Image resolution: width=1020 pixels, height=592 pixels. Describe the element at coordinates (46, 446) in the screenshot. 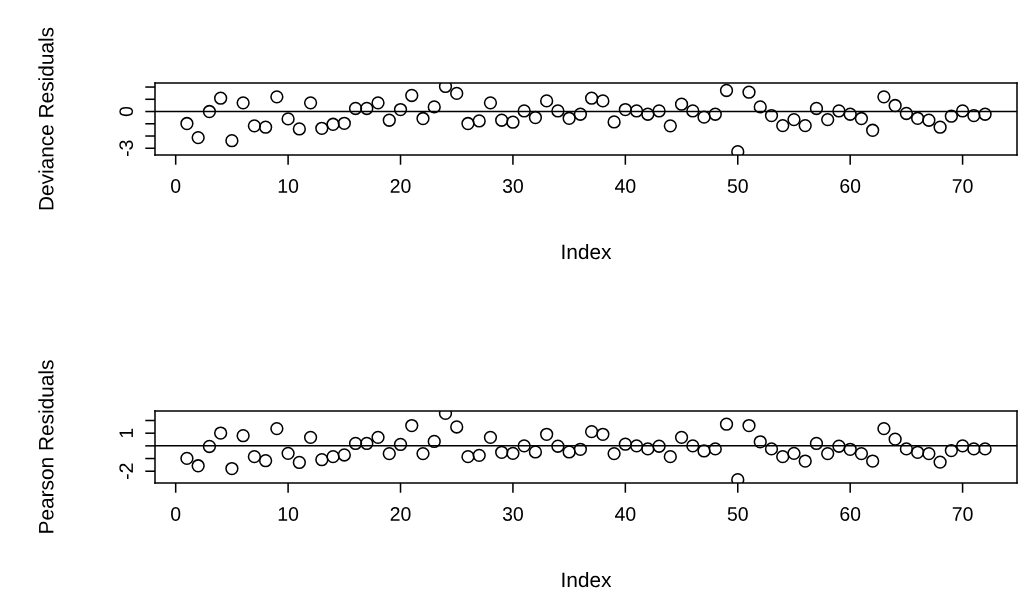

I see `y-axis-title: Pearson Residuals` at that location.